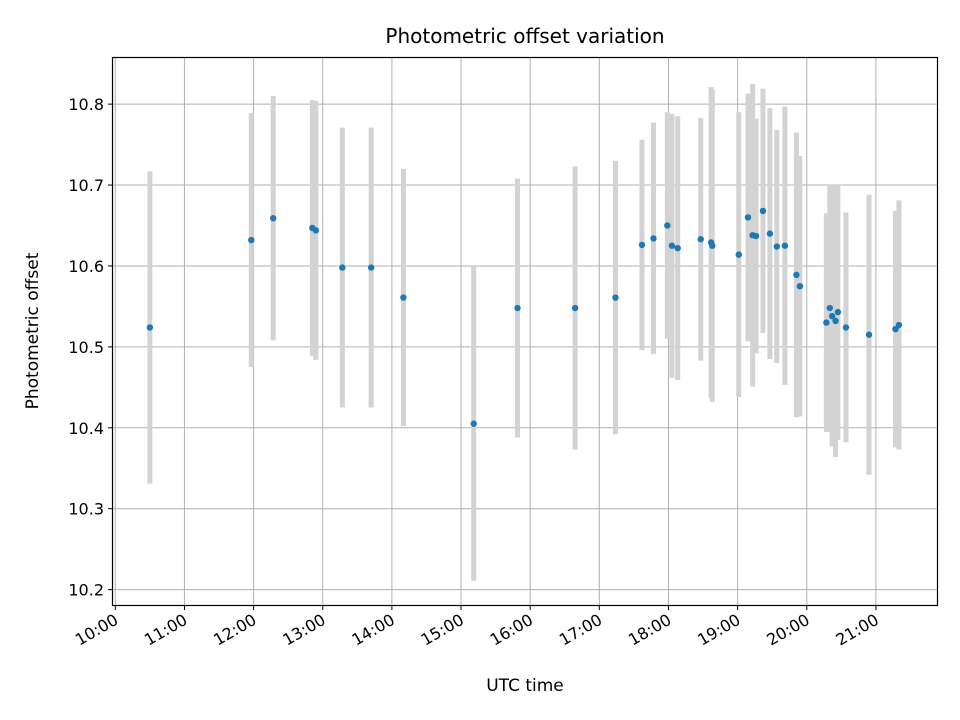  Describe the element at coordinates (524, 36) in the screenshot. I see `chart-title: Photometric offset variation` at that location.